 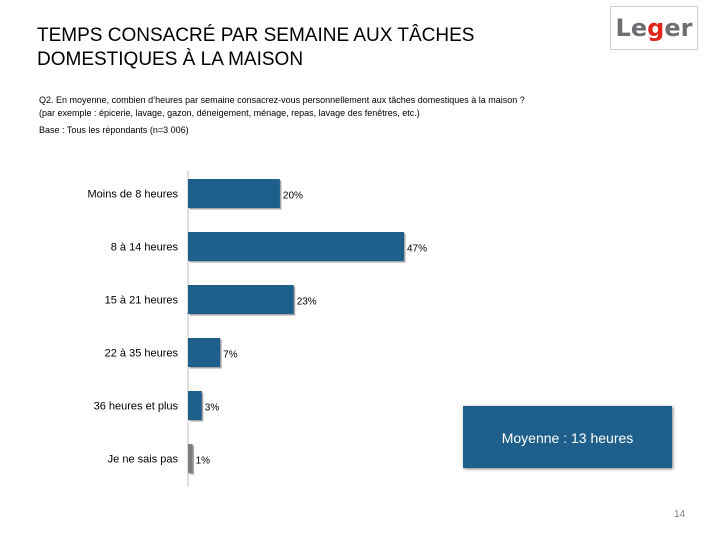 I want to click on average-box: Moyenne : 13 heures, so click(x=567, y=437).